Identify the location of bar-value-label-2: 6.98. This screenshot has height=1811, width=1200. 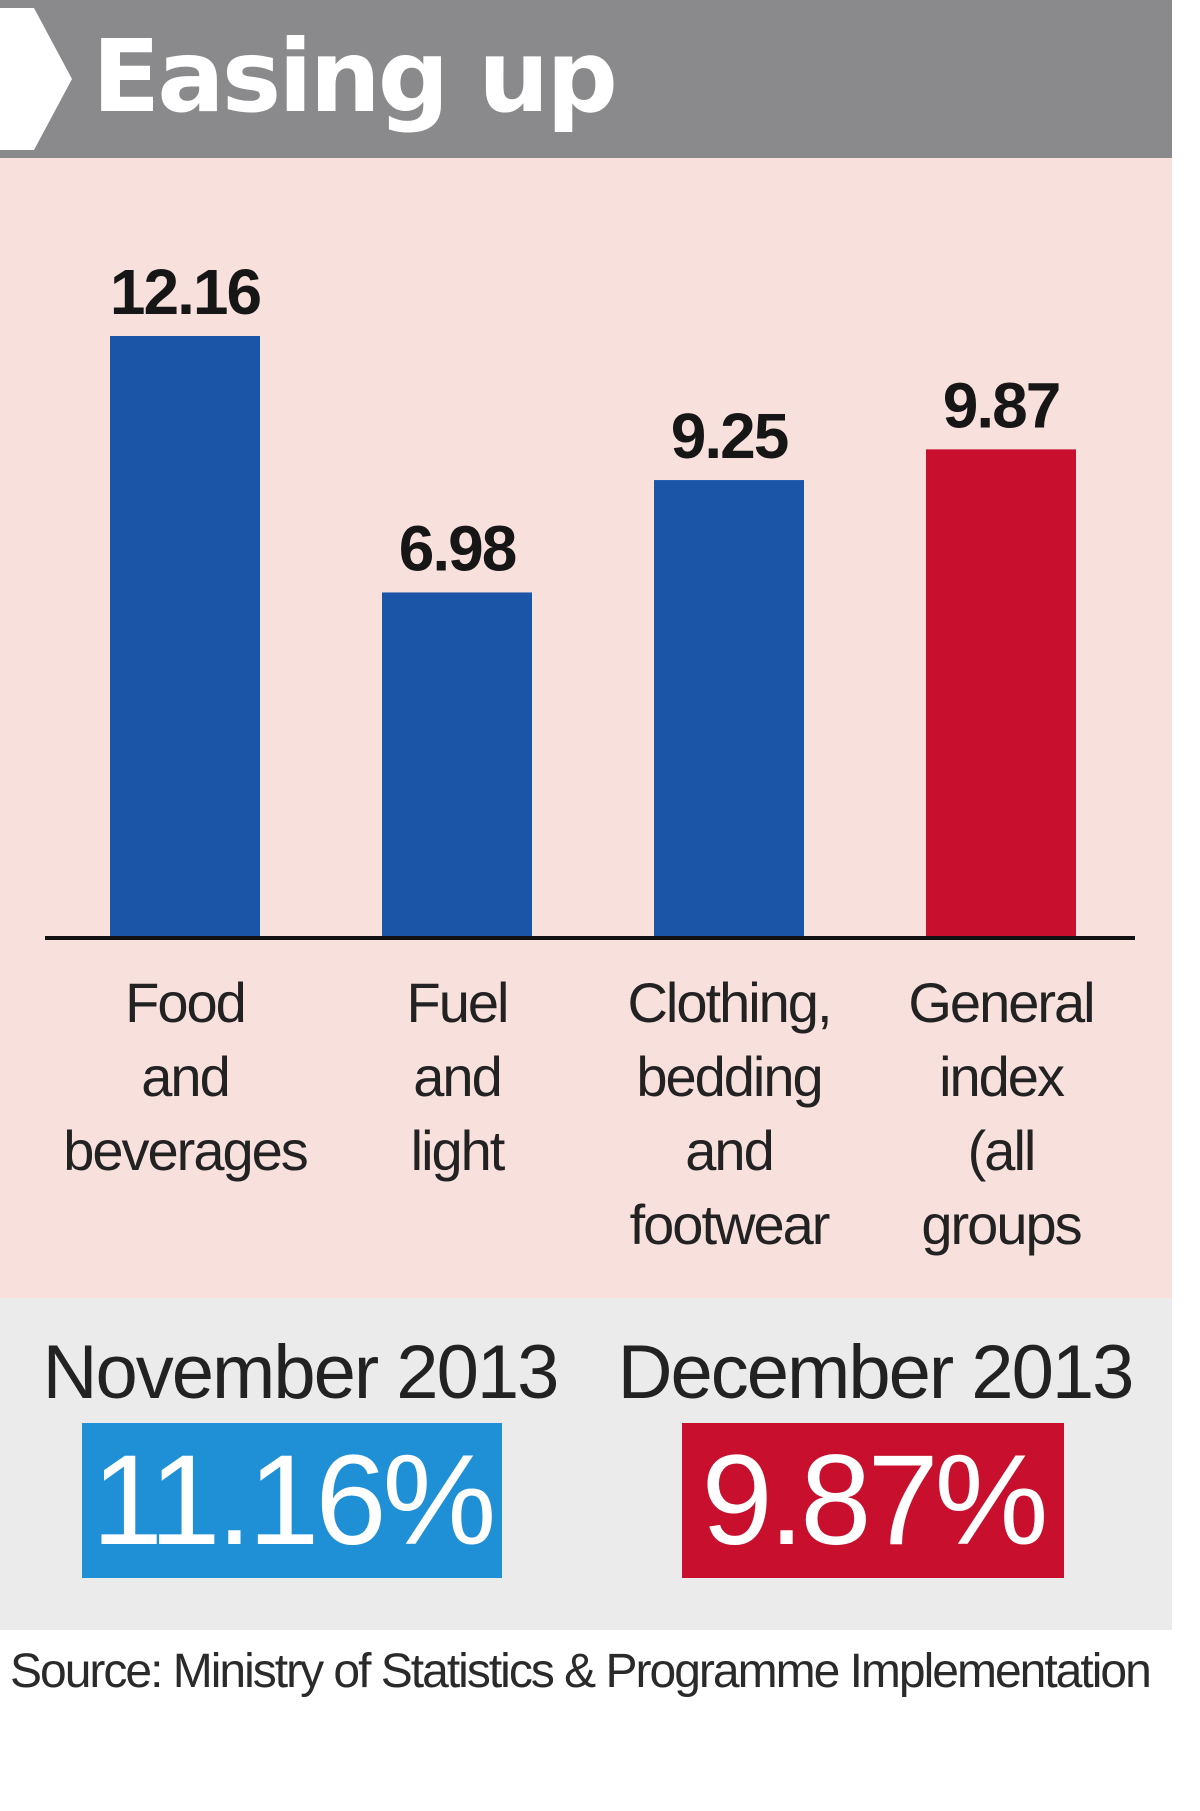
(457, 548).